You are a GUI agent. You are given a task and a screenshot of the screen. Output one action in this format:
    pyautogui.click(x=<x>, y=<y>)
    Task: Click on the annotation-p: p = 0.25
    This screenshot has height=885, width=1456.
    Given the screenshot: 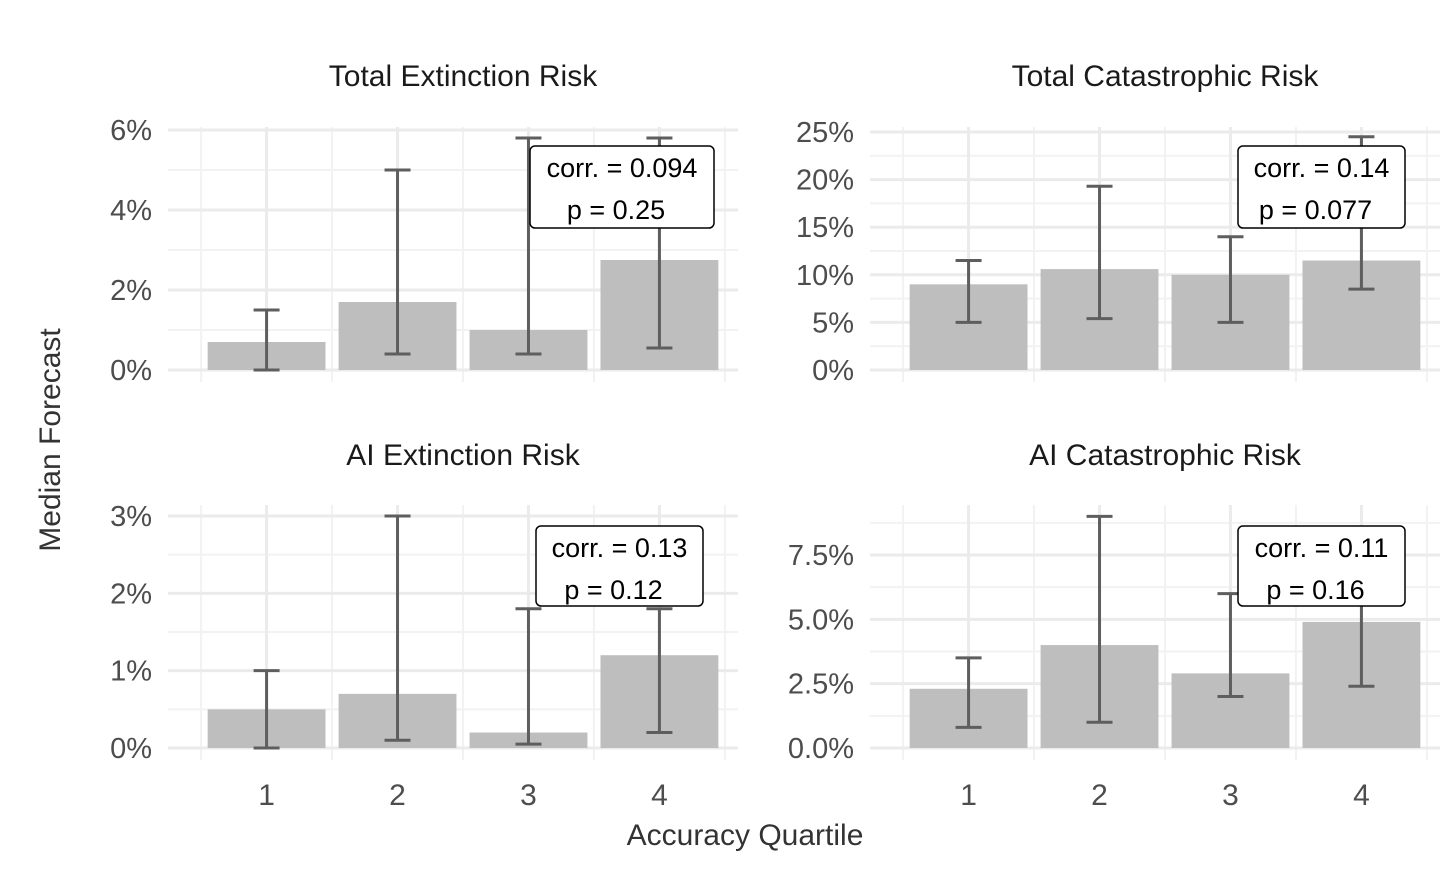 What is the action you would take?
    pyautogui.click(x=616, y=210)
    